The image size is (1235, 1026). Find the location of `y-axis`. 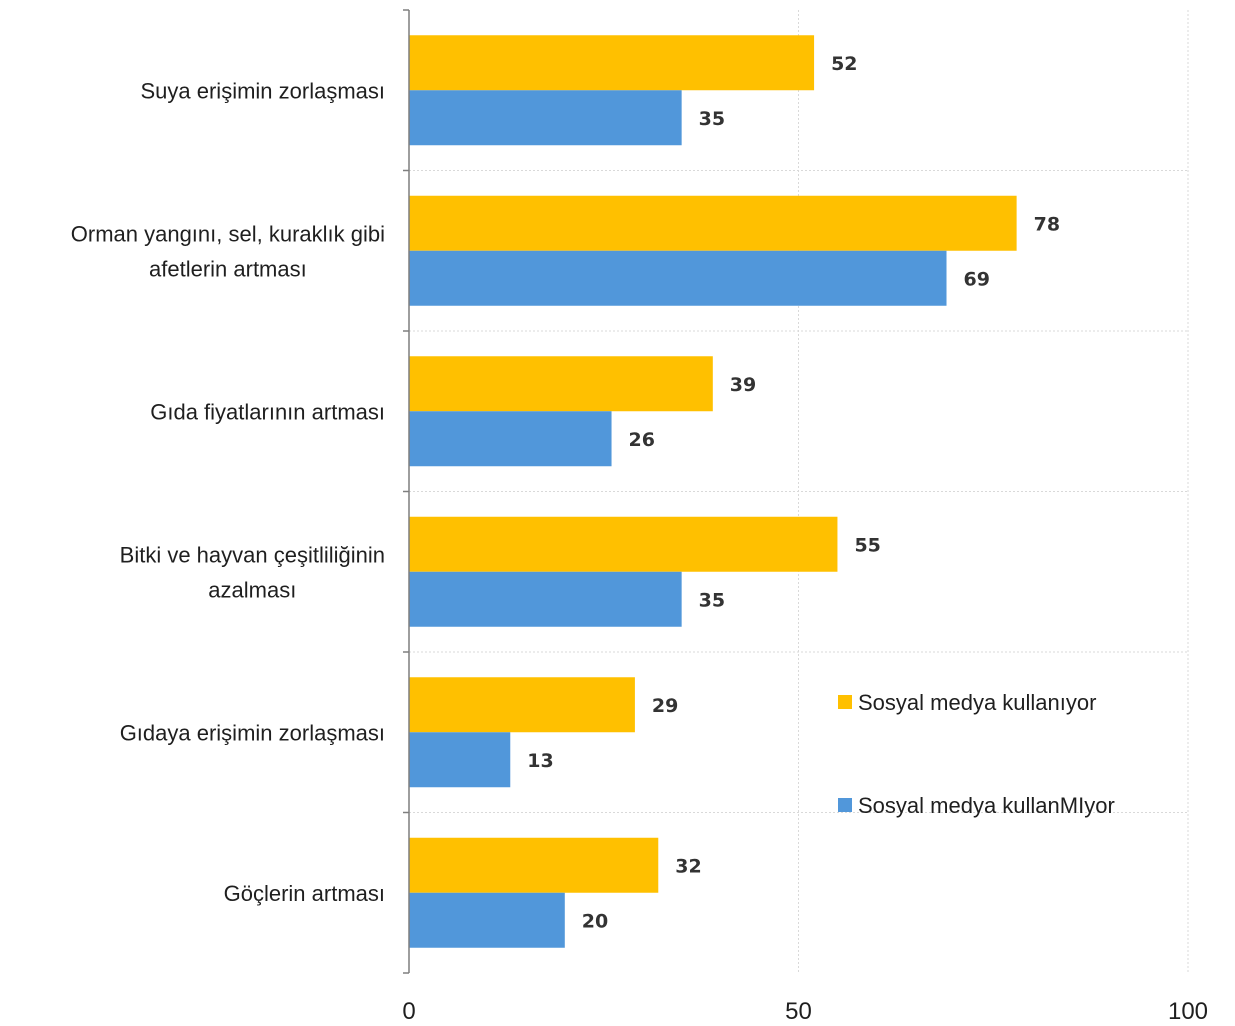

y-axis is located at coordinates (406, 491).